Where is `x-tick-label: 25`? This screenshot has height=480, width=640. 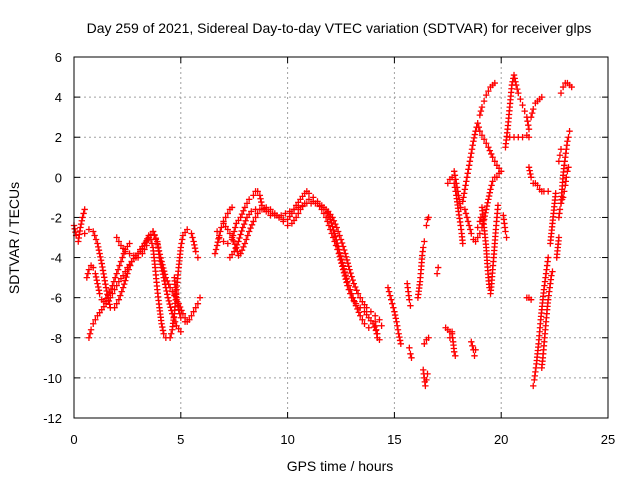
x-tick-label: 25 is located at coordinates (608, 439).